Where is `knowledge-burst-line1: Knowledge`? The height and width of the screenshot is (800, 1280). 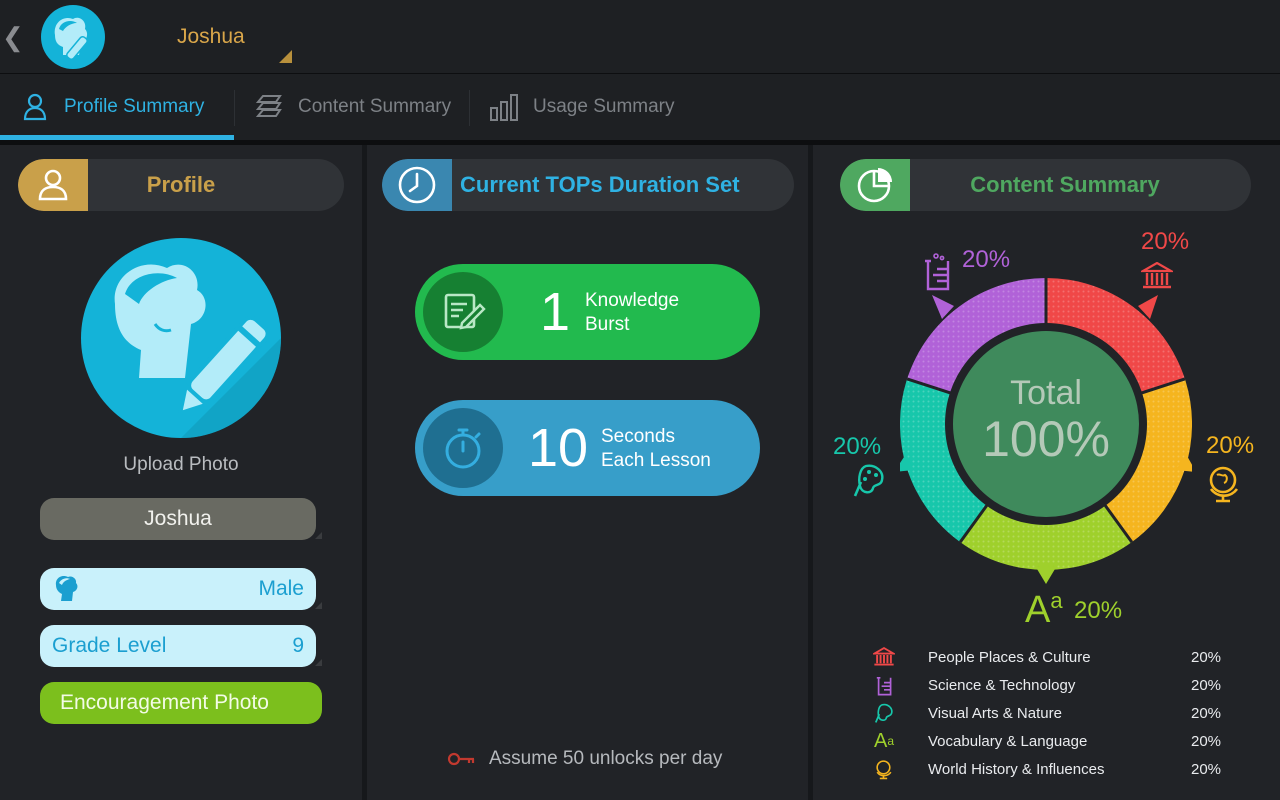 knowledge-burst-line1: Knowledge is located at coordinates (632, 300).